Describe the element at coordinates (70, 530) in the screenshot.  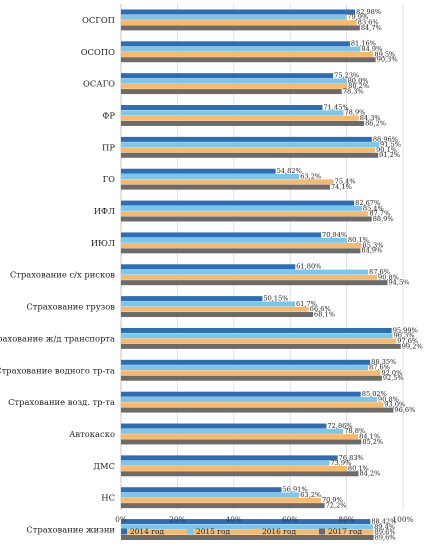
I see `category-label: Страхование жизни` at that location.